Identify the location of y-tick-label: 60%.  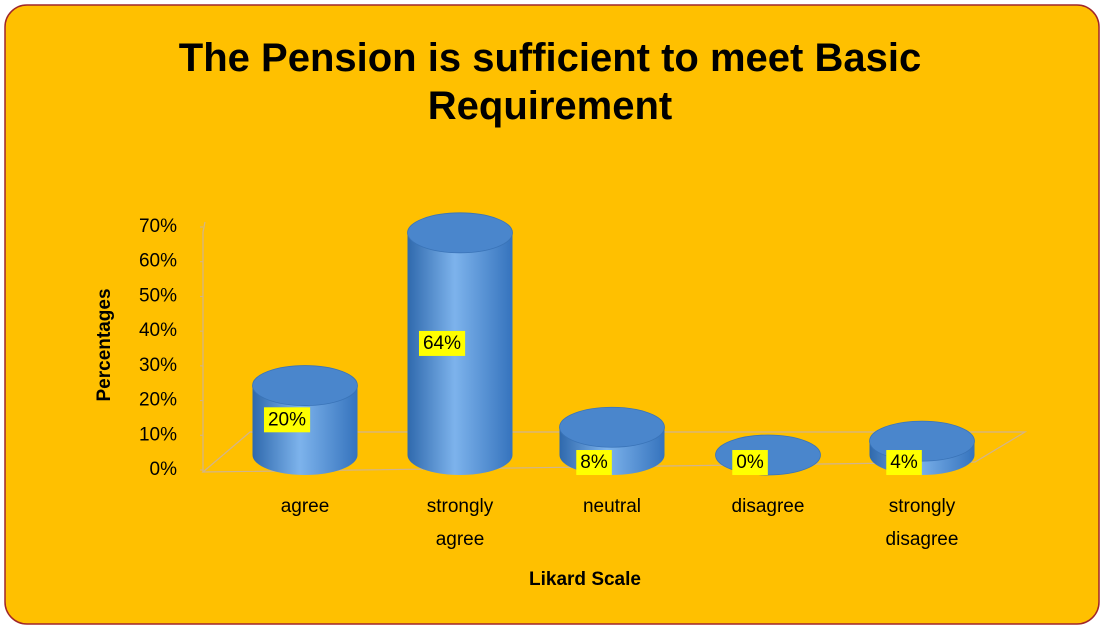
(158, 261).